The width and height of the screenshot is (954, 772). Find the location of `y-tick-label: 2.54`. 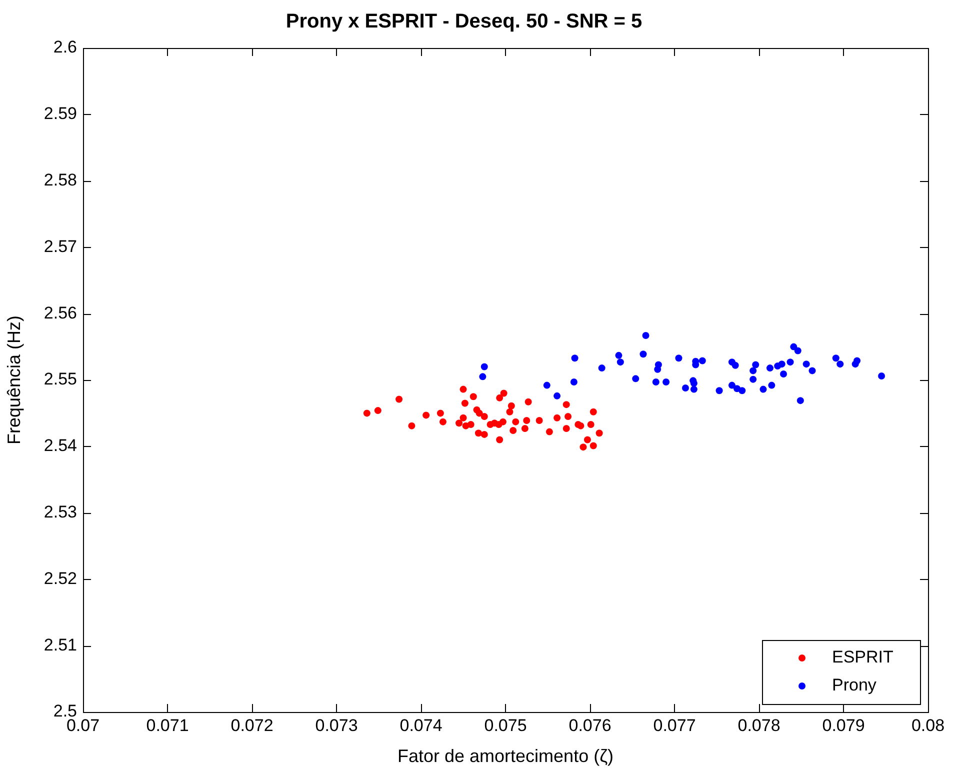

y-tick-label: 2.54 is located at coordinates (60, 446).